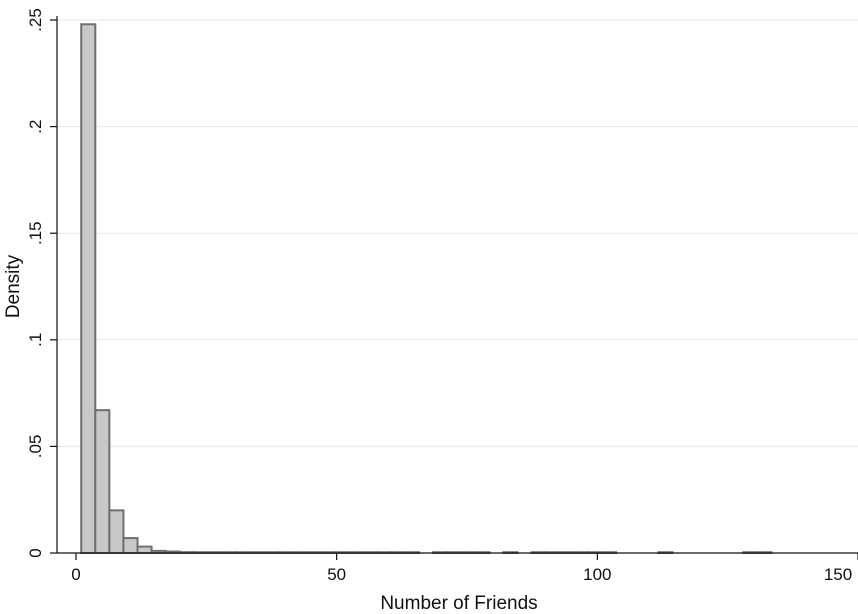 Image resolution: width=858 pixels, height=614 pixels. Describe the element at coordinates (41, 283) in the screenshot. I see `y-axis-ticks: 0 .05 .1 .15 .2 .25` at that location.